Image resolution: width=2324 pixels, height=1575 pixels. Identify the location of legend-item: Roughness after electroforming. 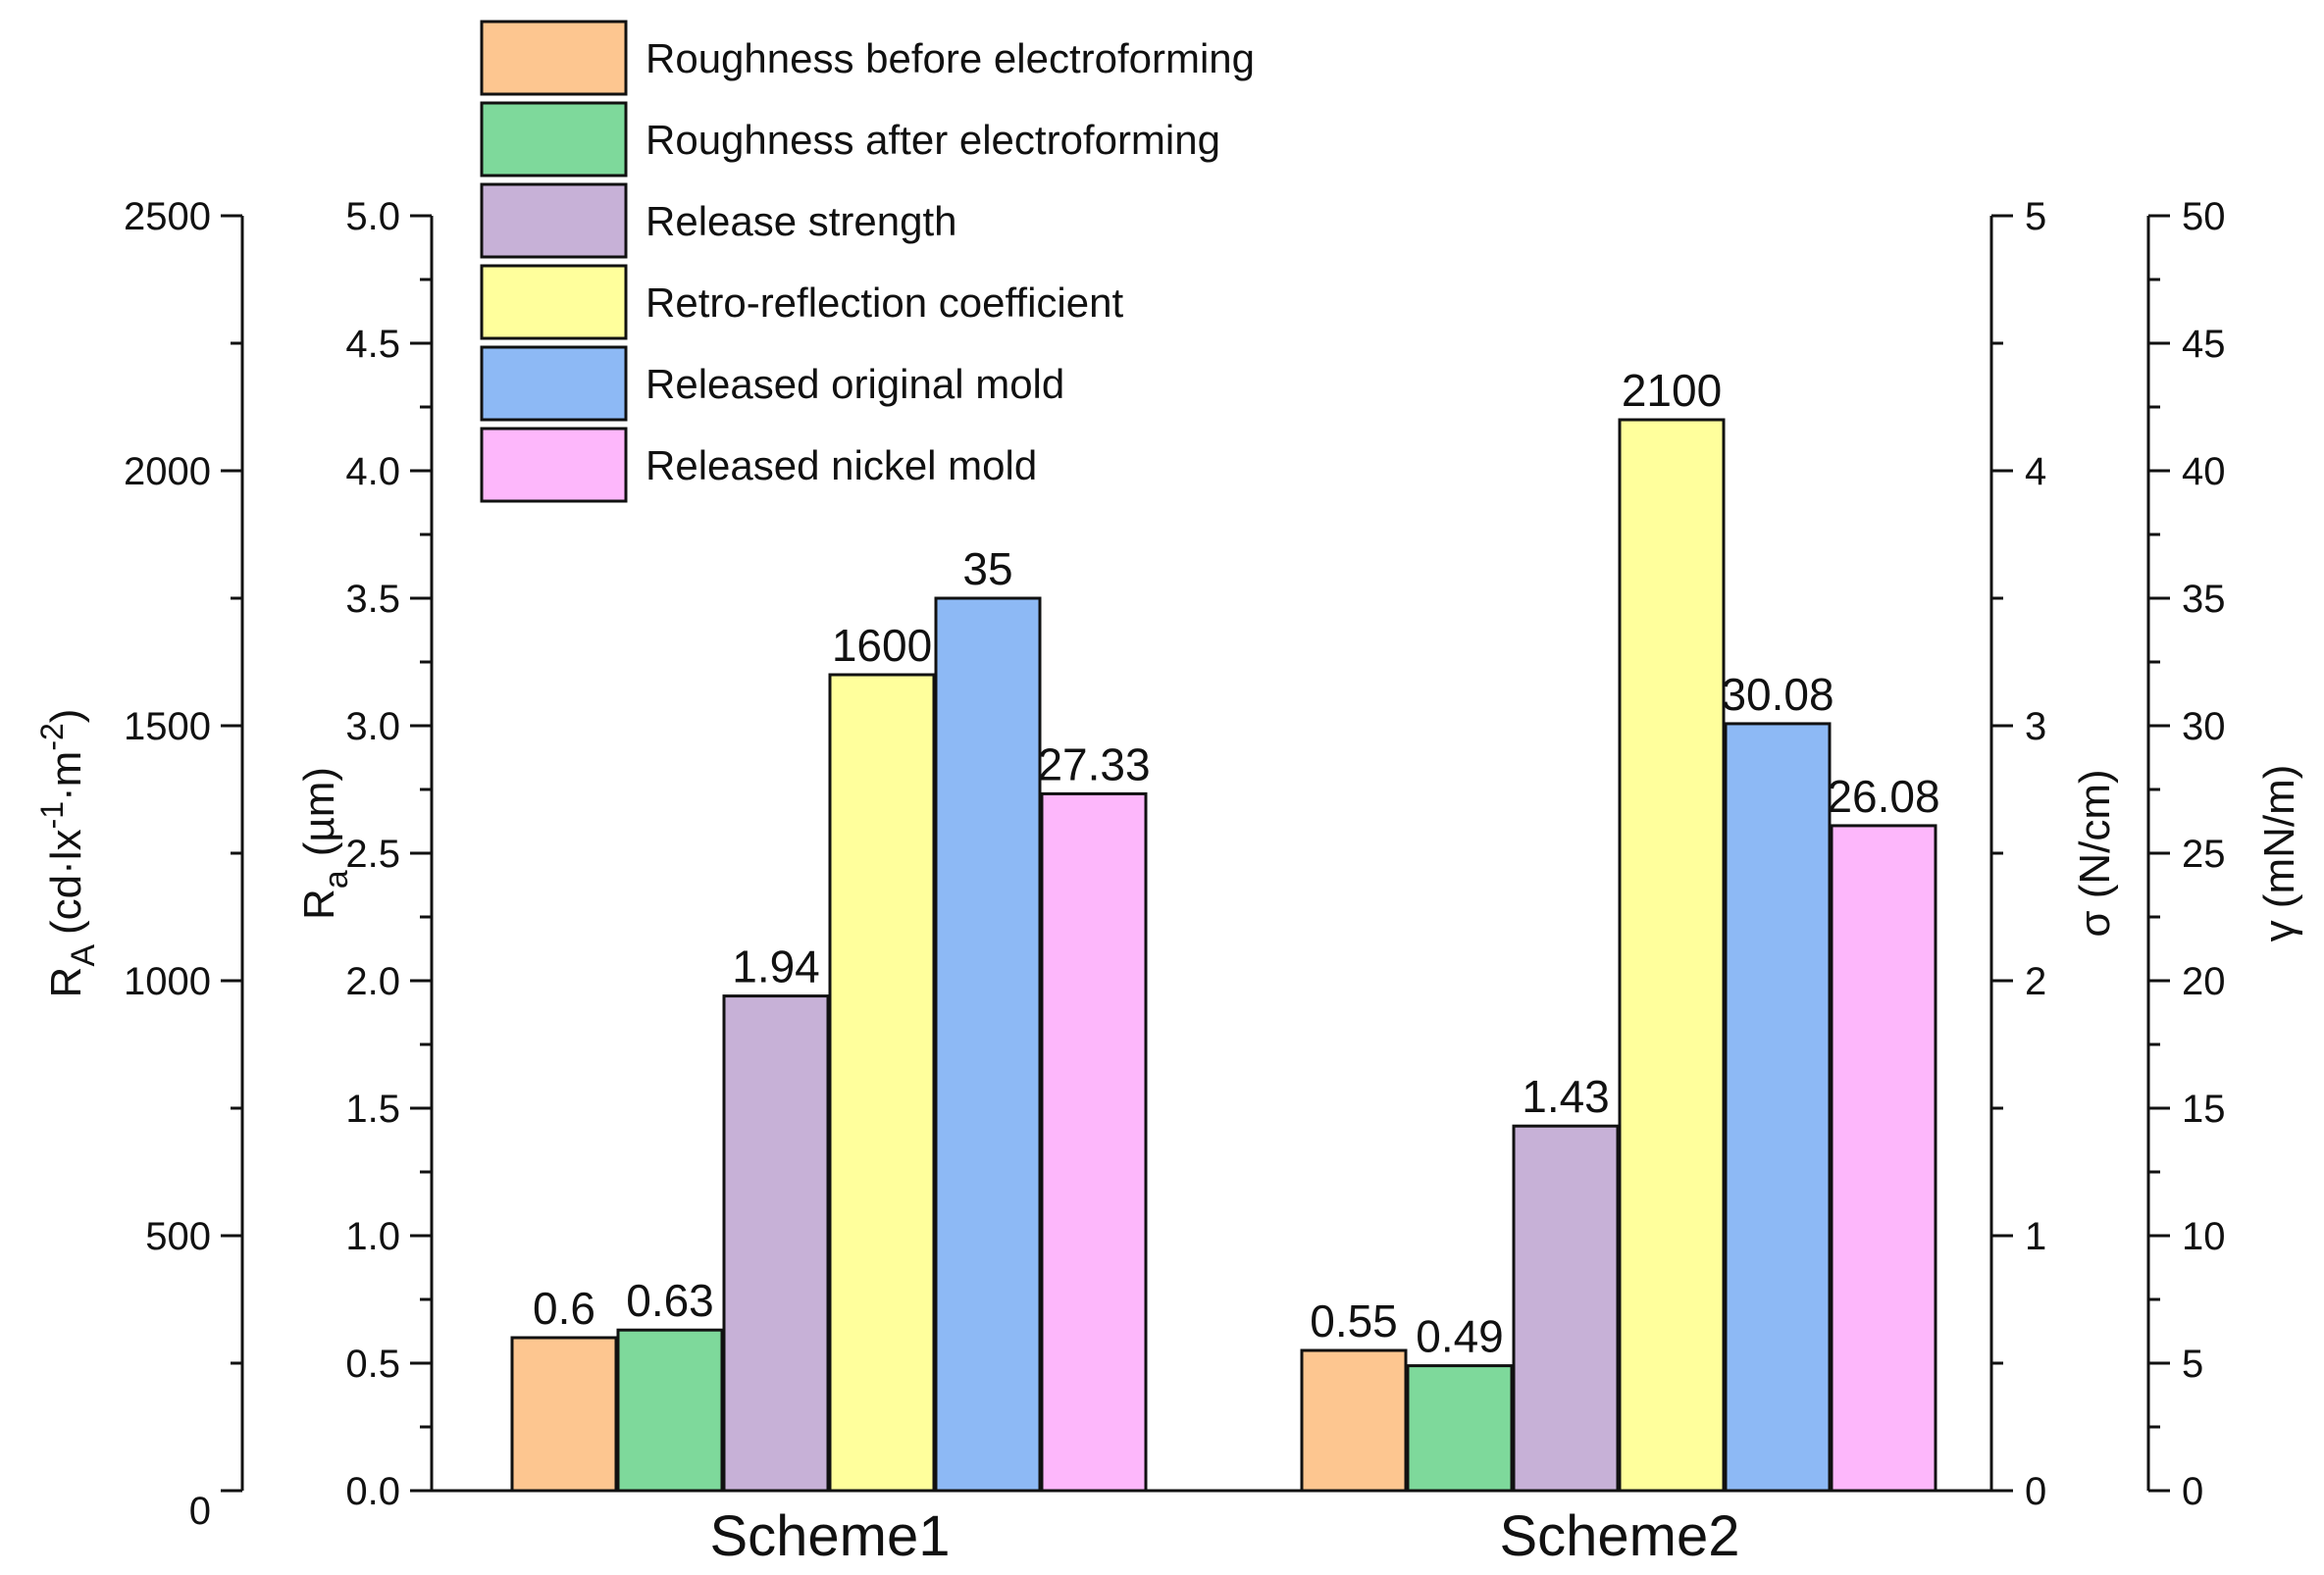
(850, 139).